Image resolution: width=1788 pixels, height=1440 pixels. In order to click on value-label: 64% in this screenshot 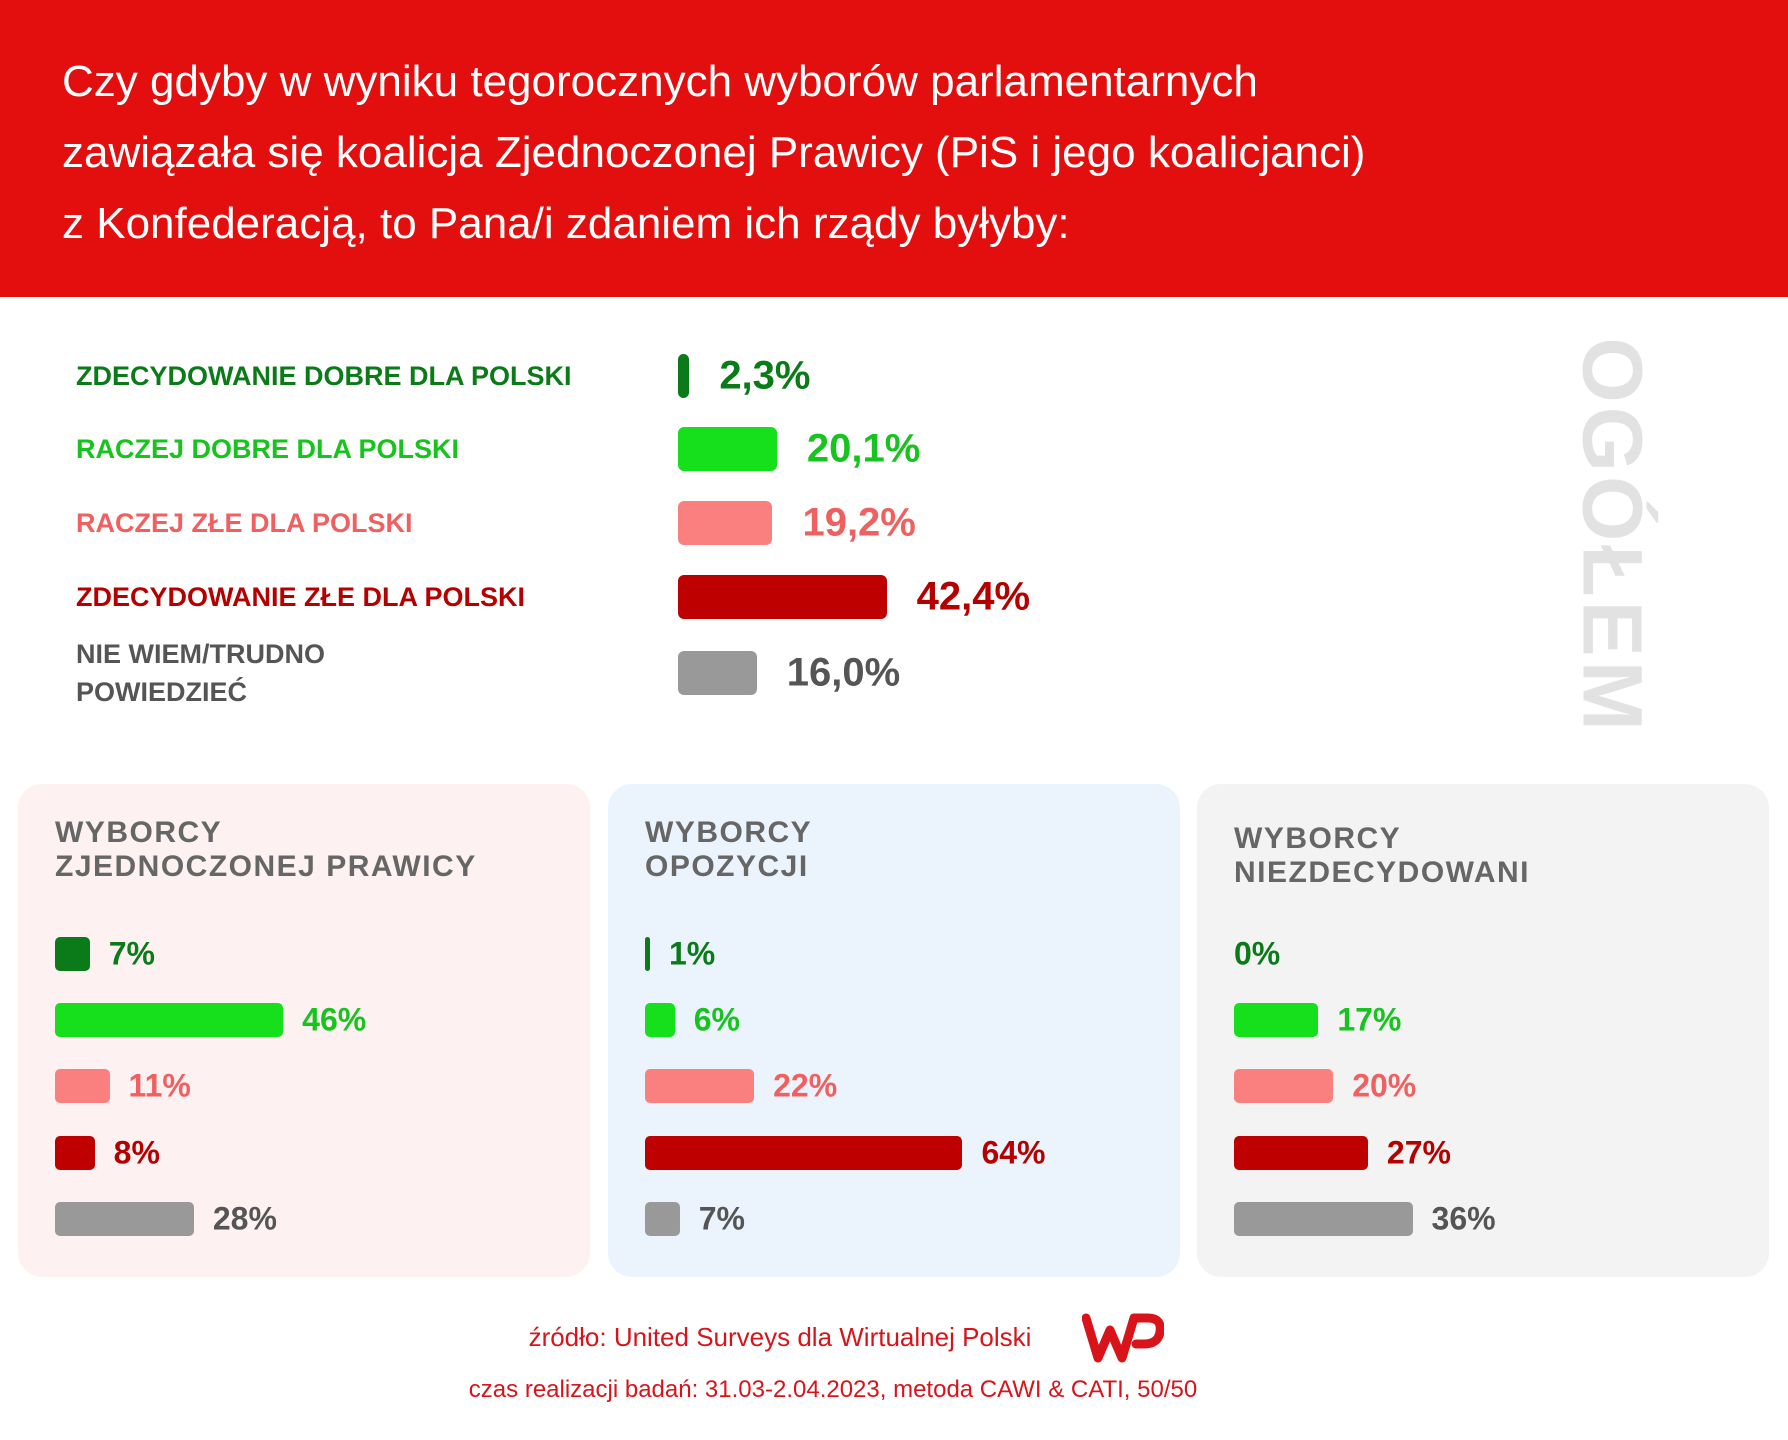, I will do `click(1013, 1152)`.